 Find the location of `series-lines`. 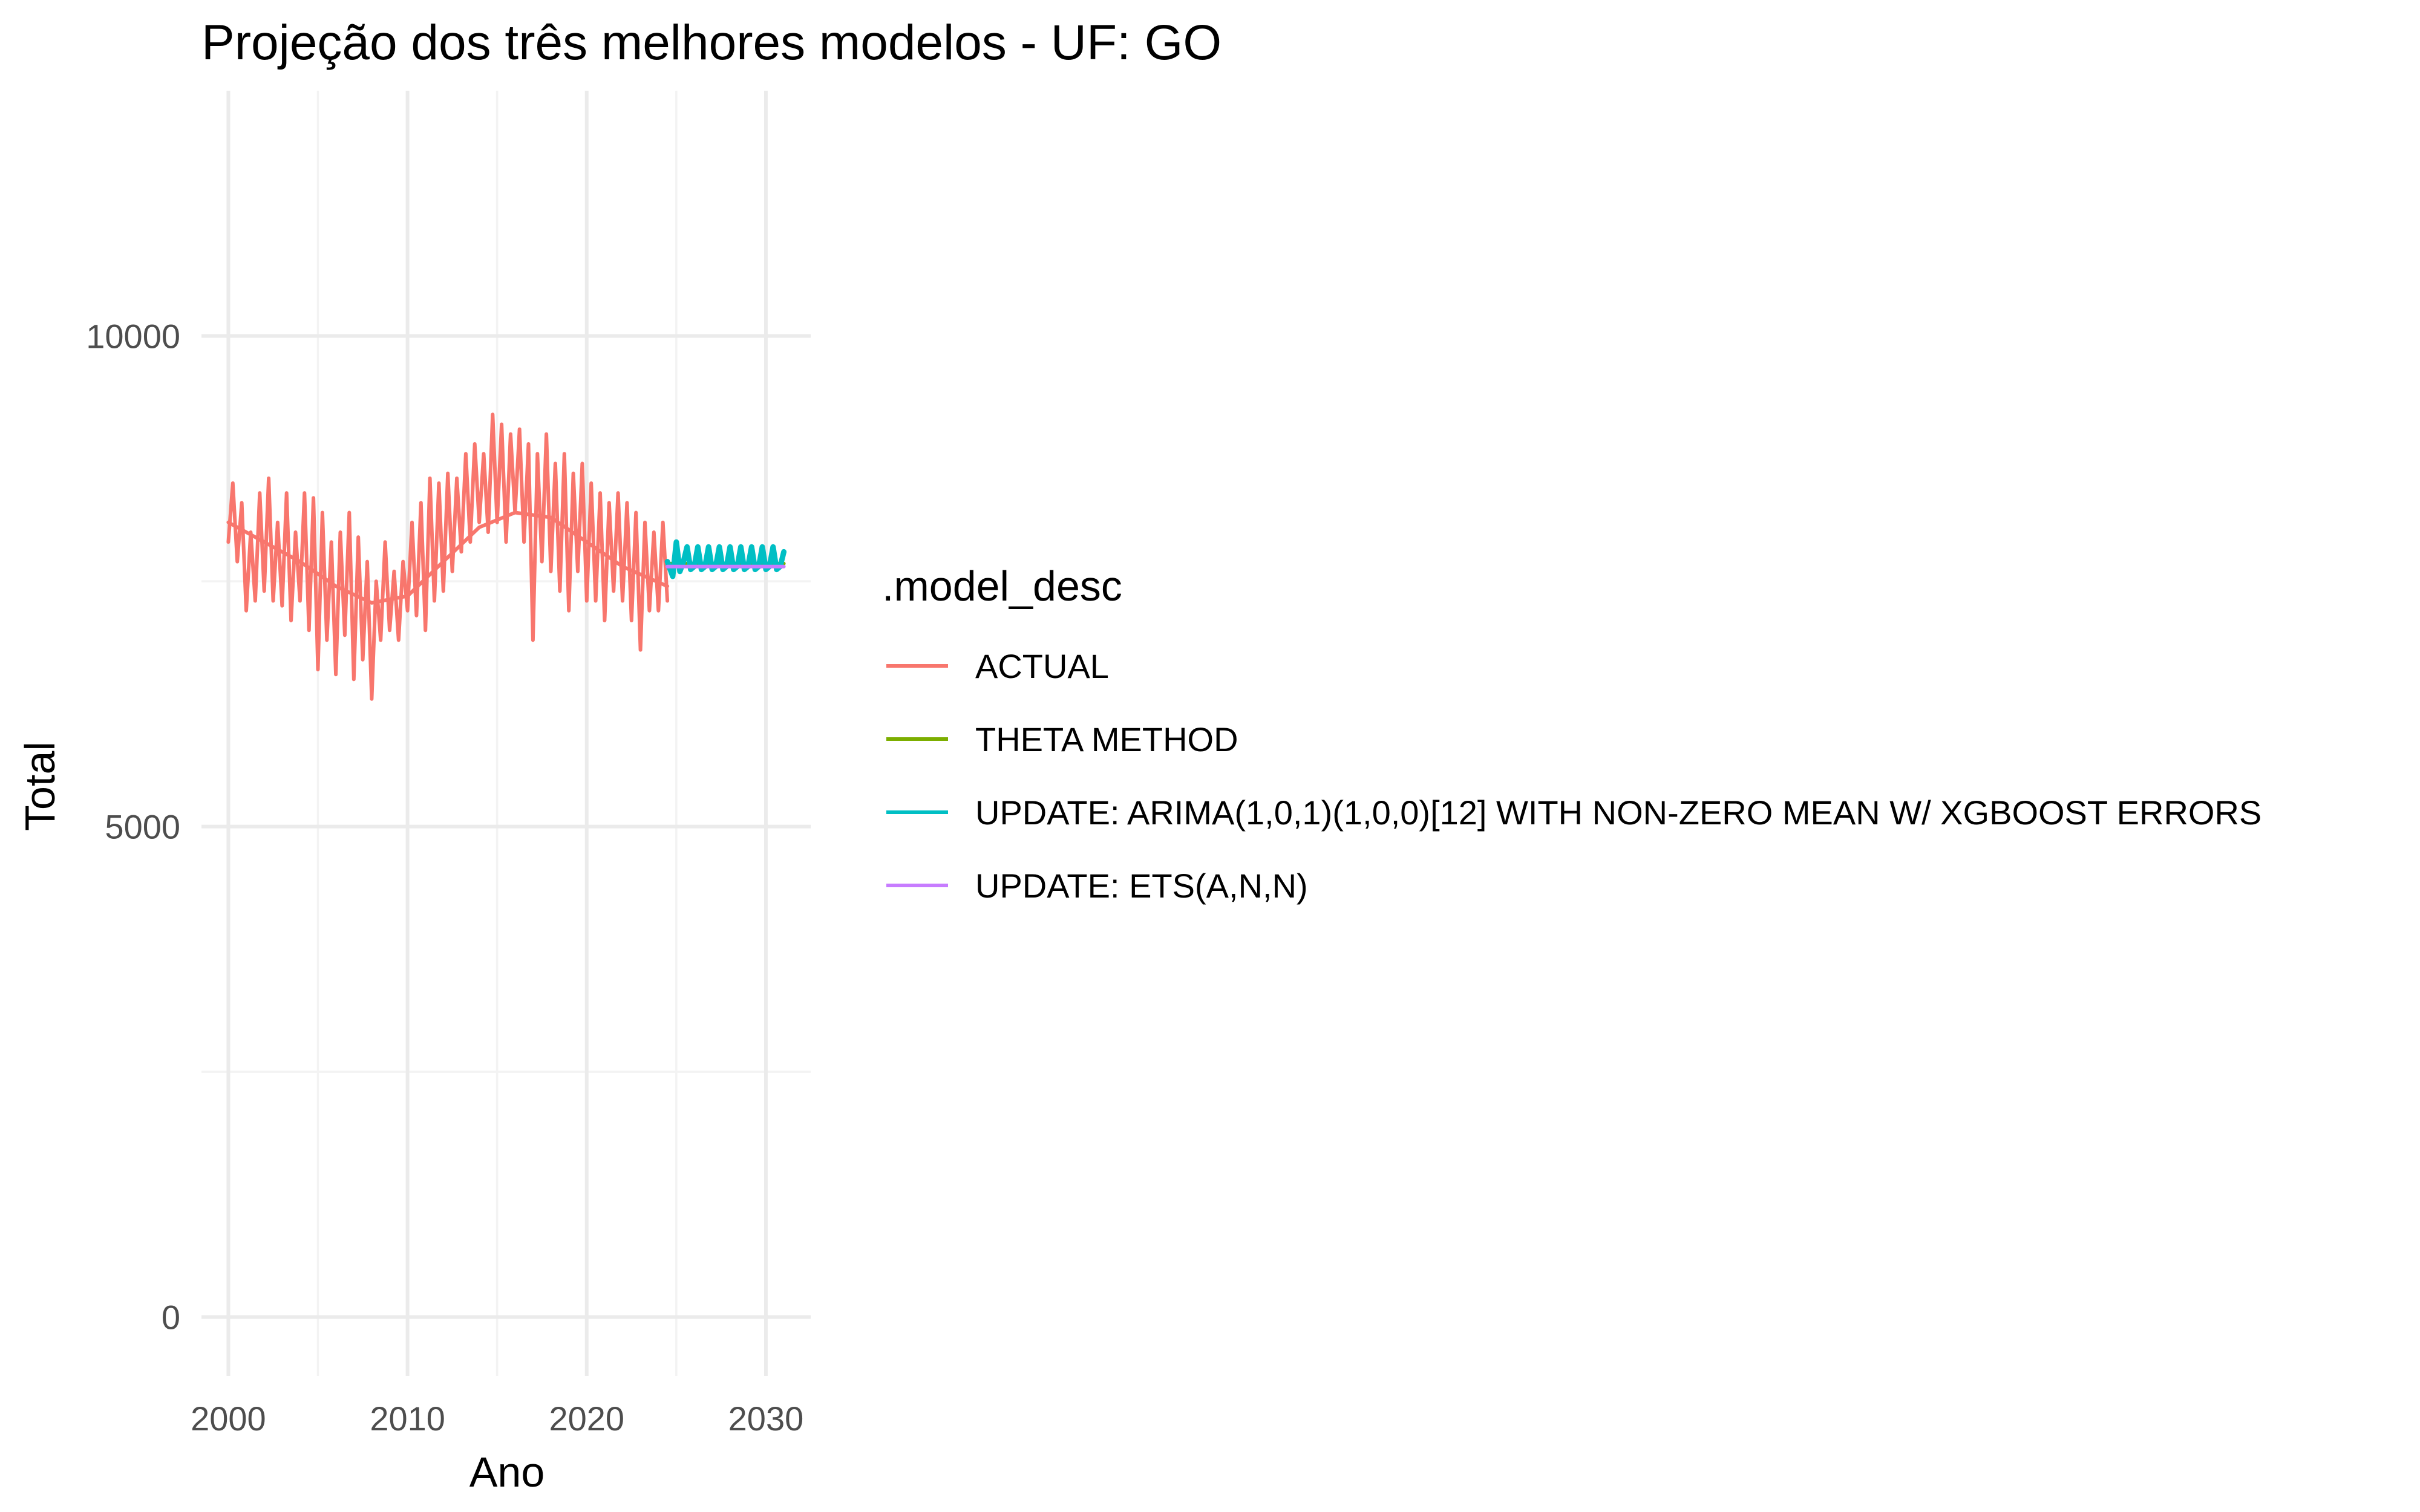

series-lines is located at coordinates (506, 556).